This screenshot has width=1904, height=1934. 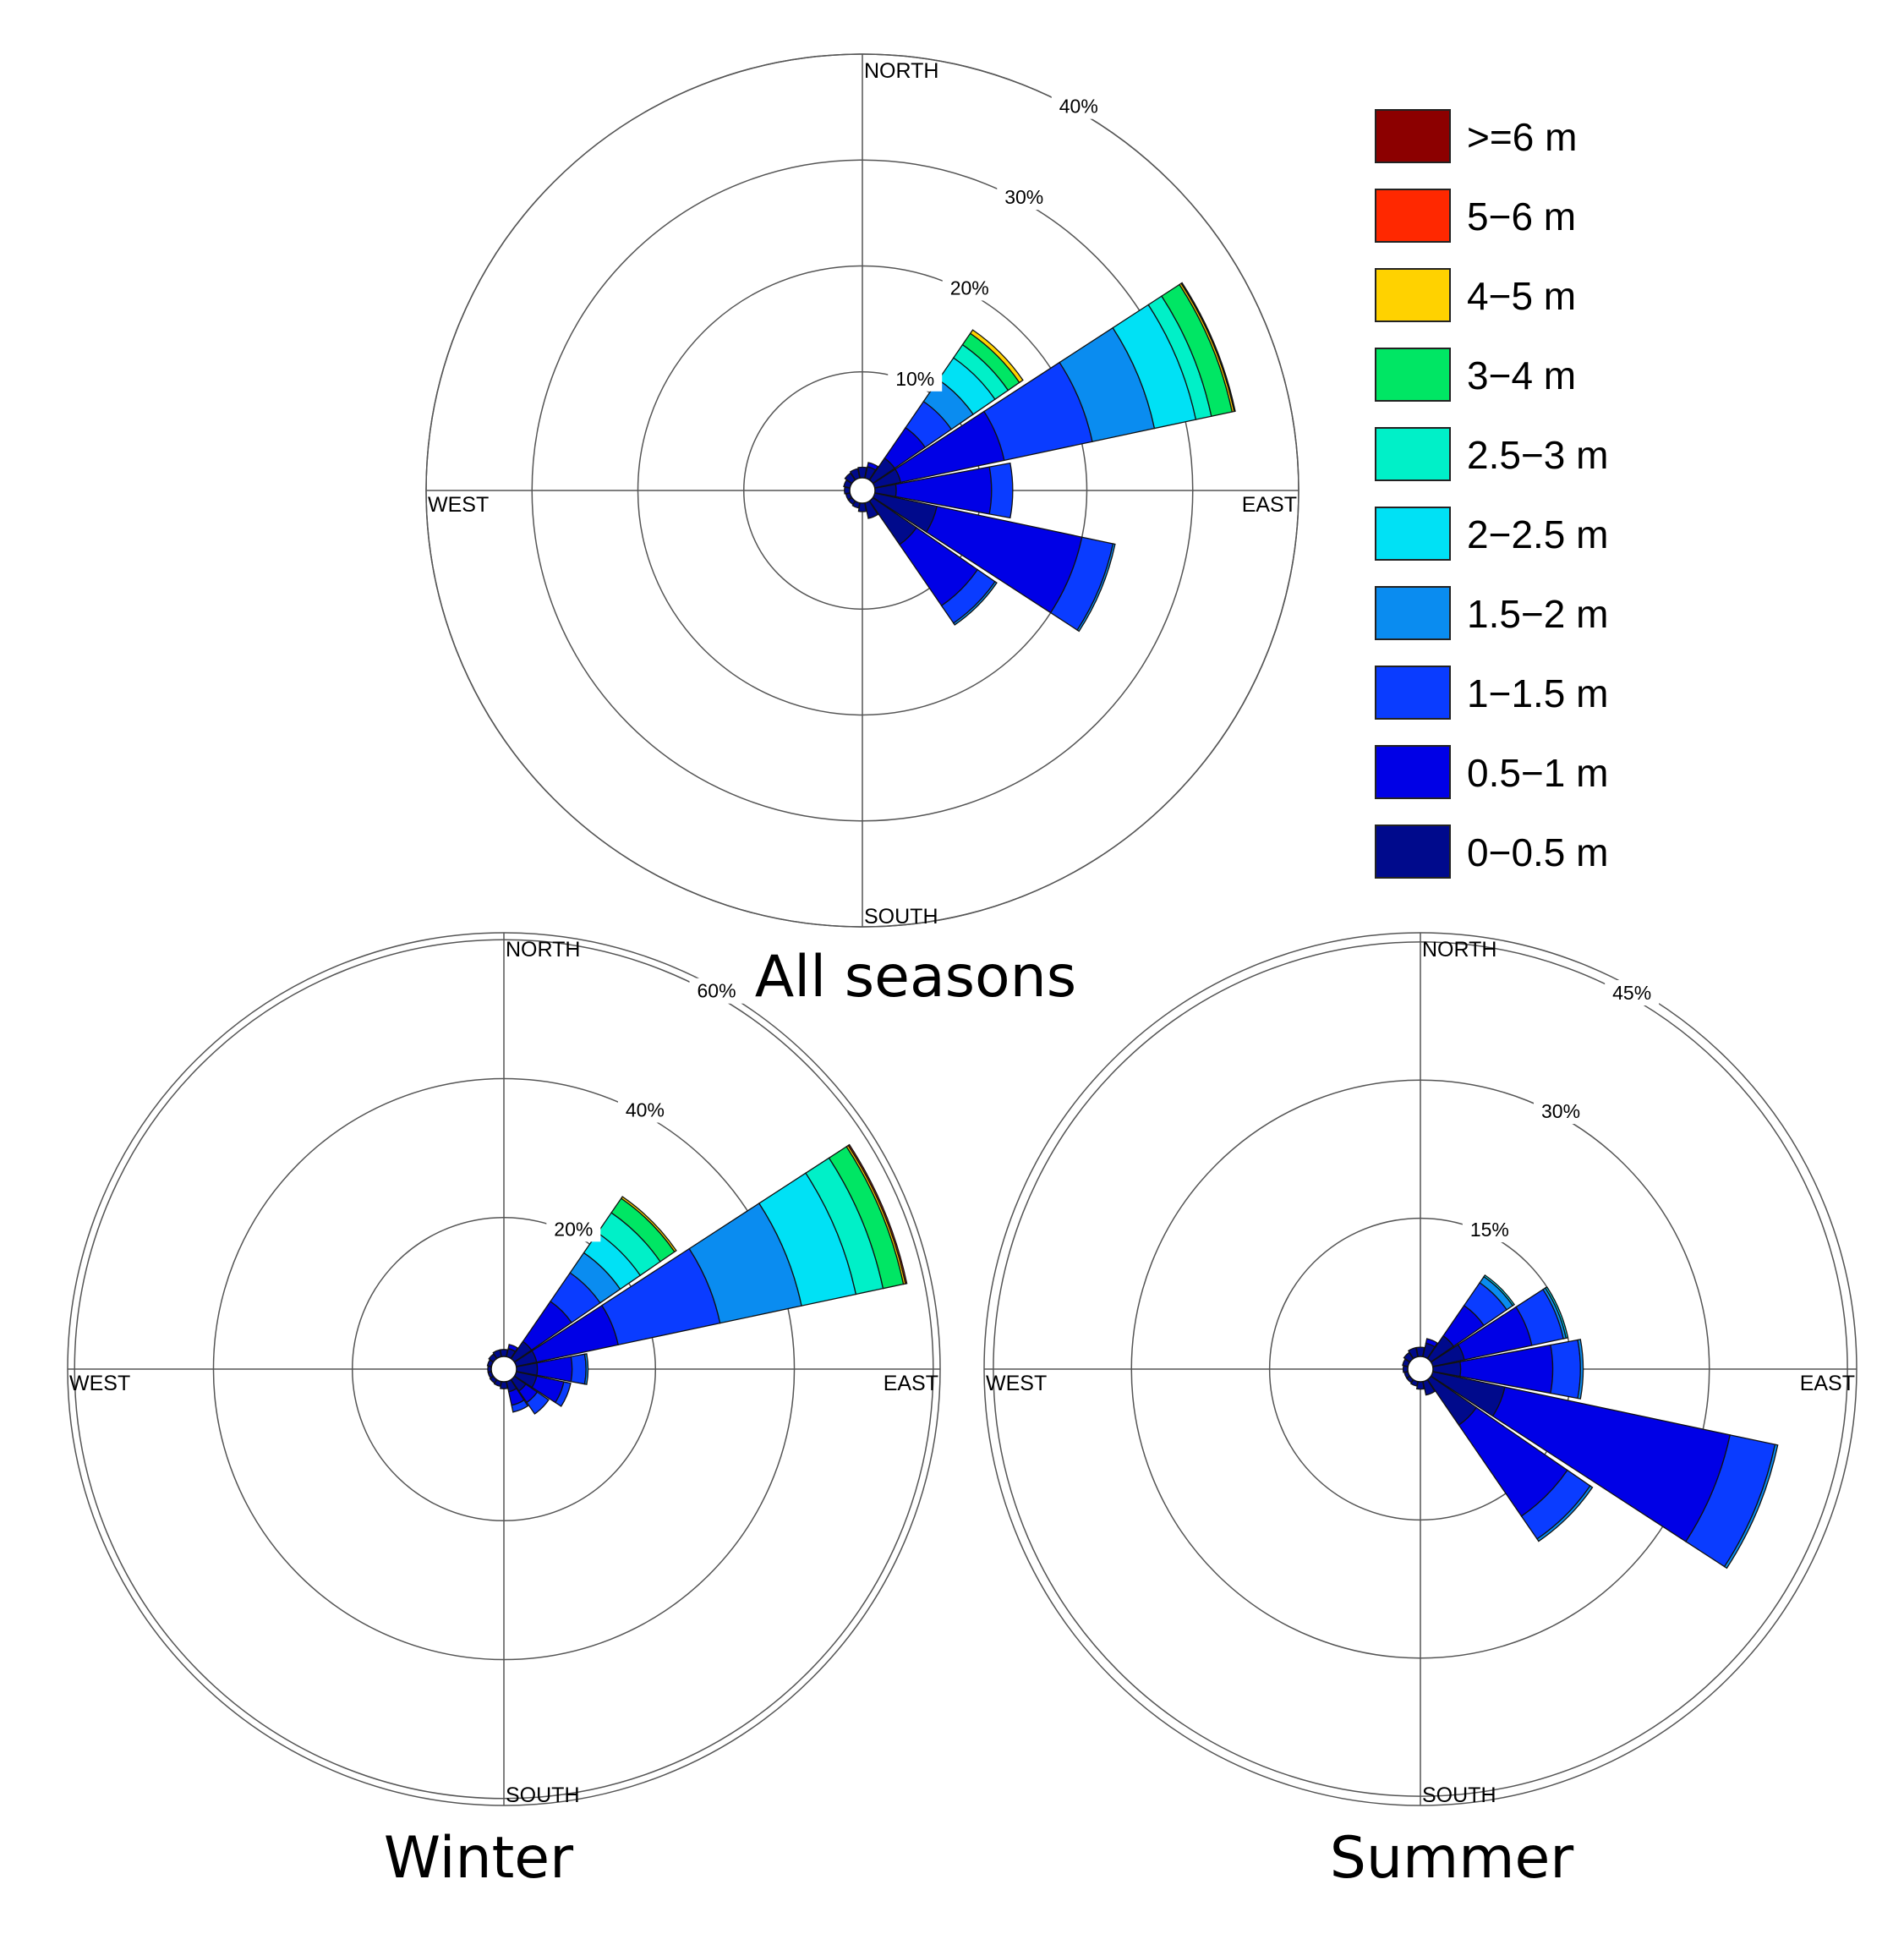 What do you see at coordinates (563, 1394) in the screenshot?
I see `sector-dir112.5-bin2` at bounding box center [563, 1394].